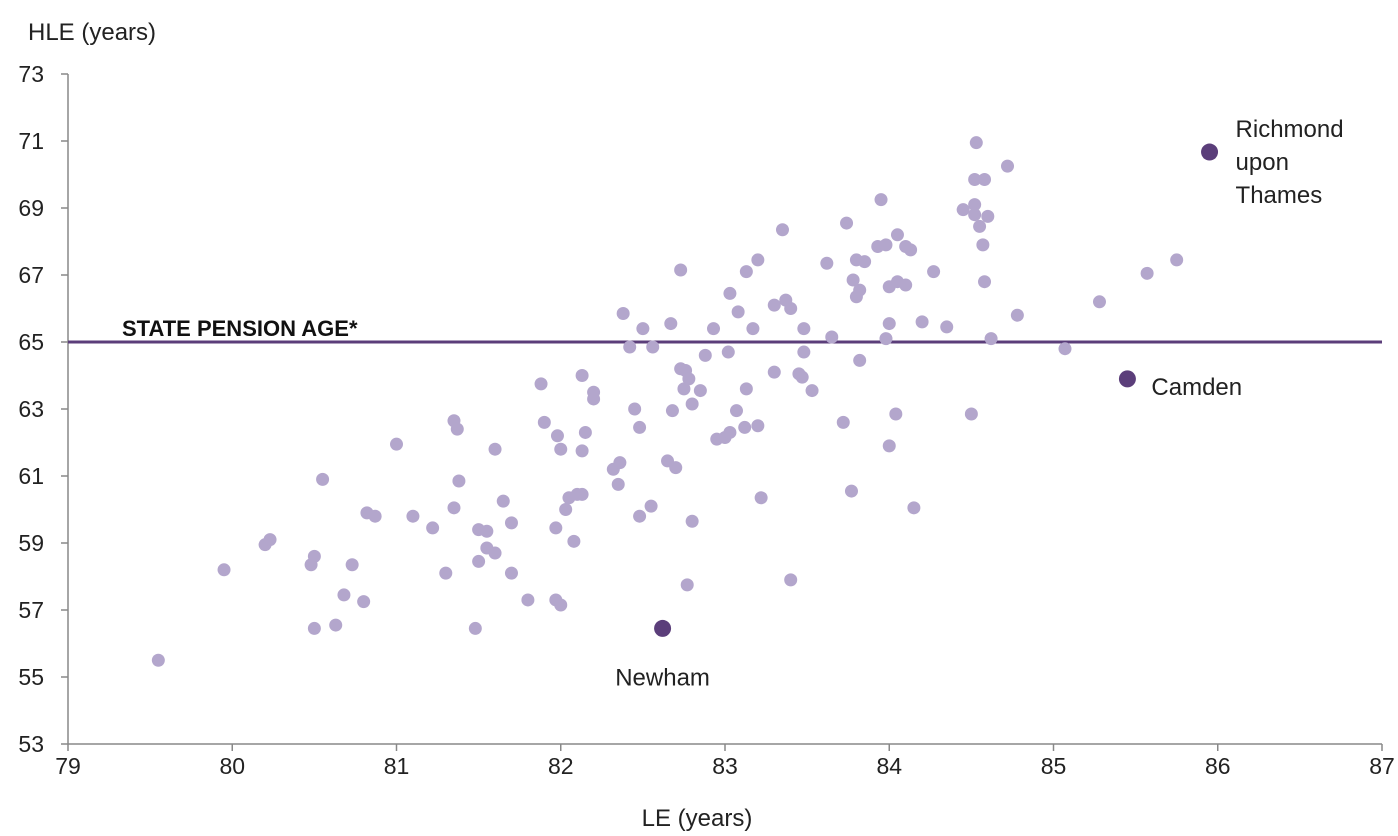 The width and height of the screenshot is (1398, 836). I want to click on reference-line-label: STATE PENSION AGE*, so click(240, 328).